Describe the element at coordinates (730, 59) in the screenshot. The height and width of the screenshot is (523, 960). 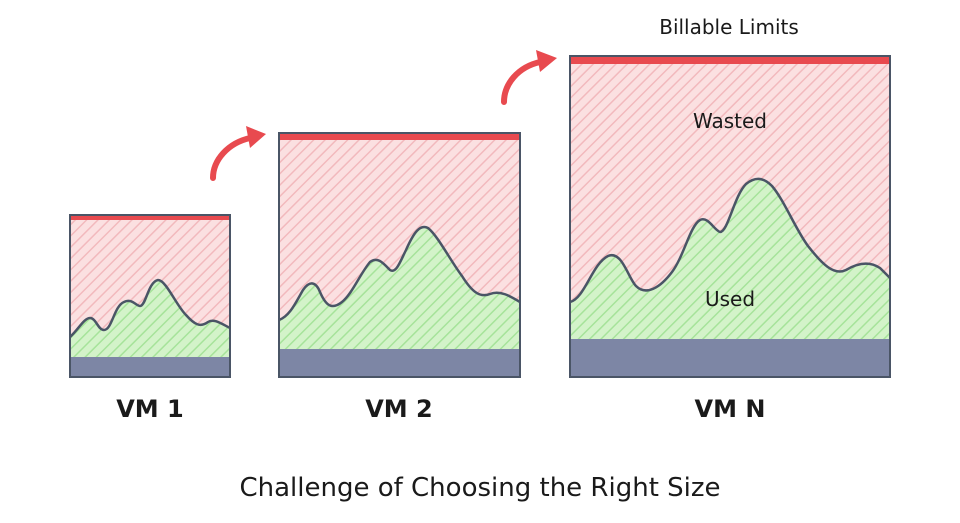
I see `vm-n-billable-limit` at that location.